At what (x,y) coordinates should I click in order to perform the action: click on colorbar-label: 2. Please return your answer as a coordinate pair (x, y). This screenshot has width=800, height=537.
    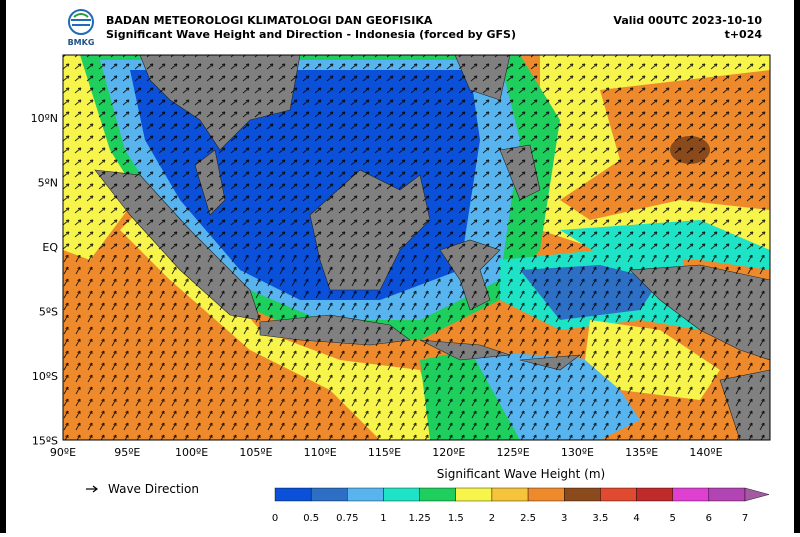
    Looking at the image, I should click on (492, 518).